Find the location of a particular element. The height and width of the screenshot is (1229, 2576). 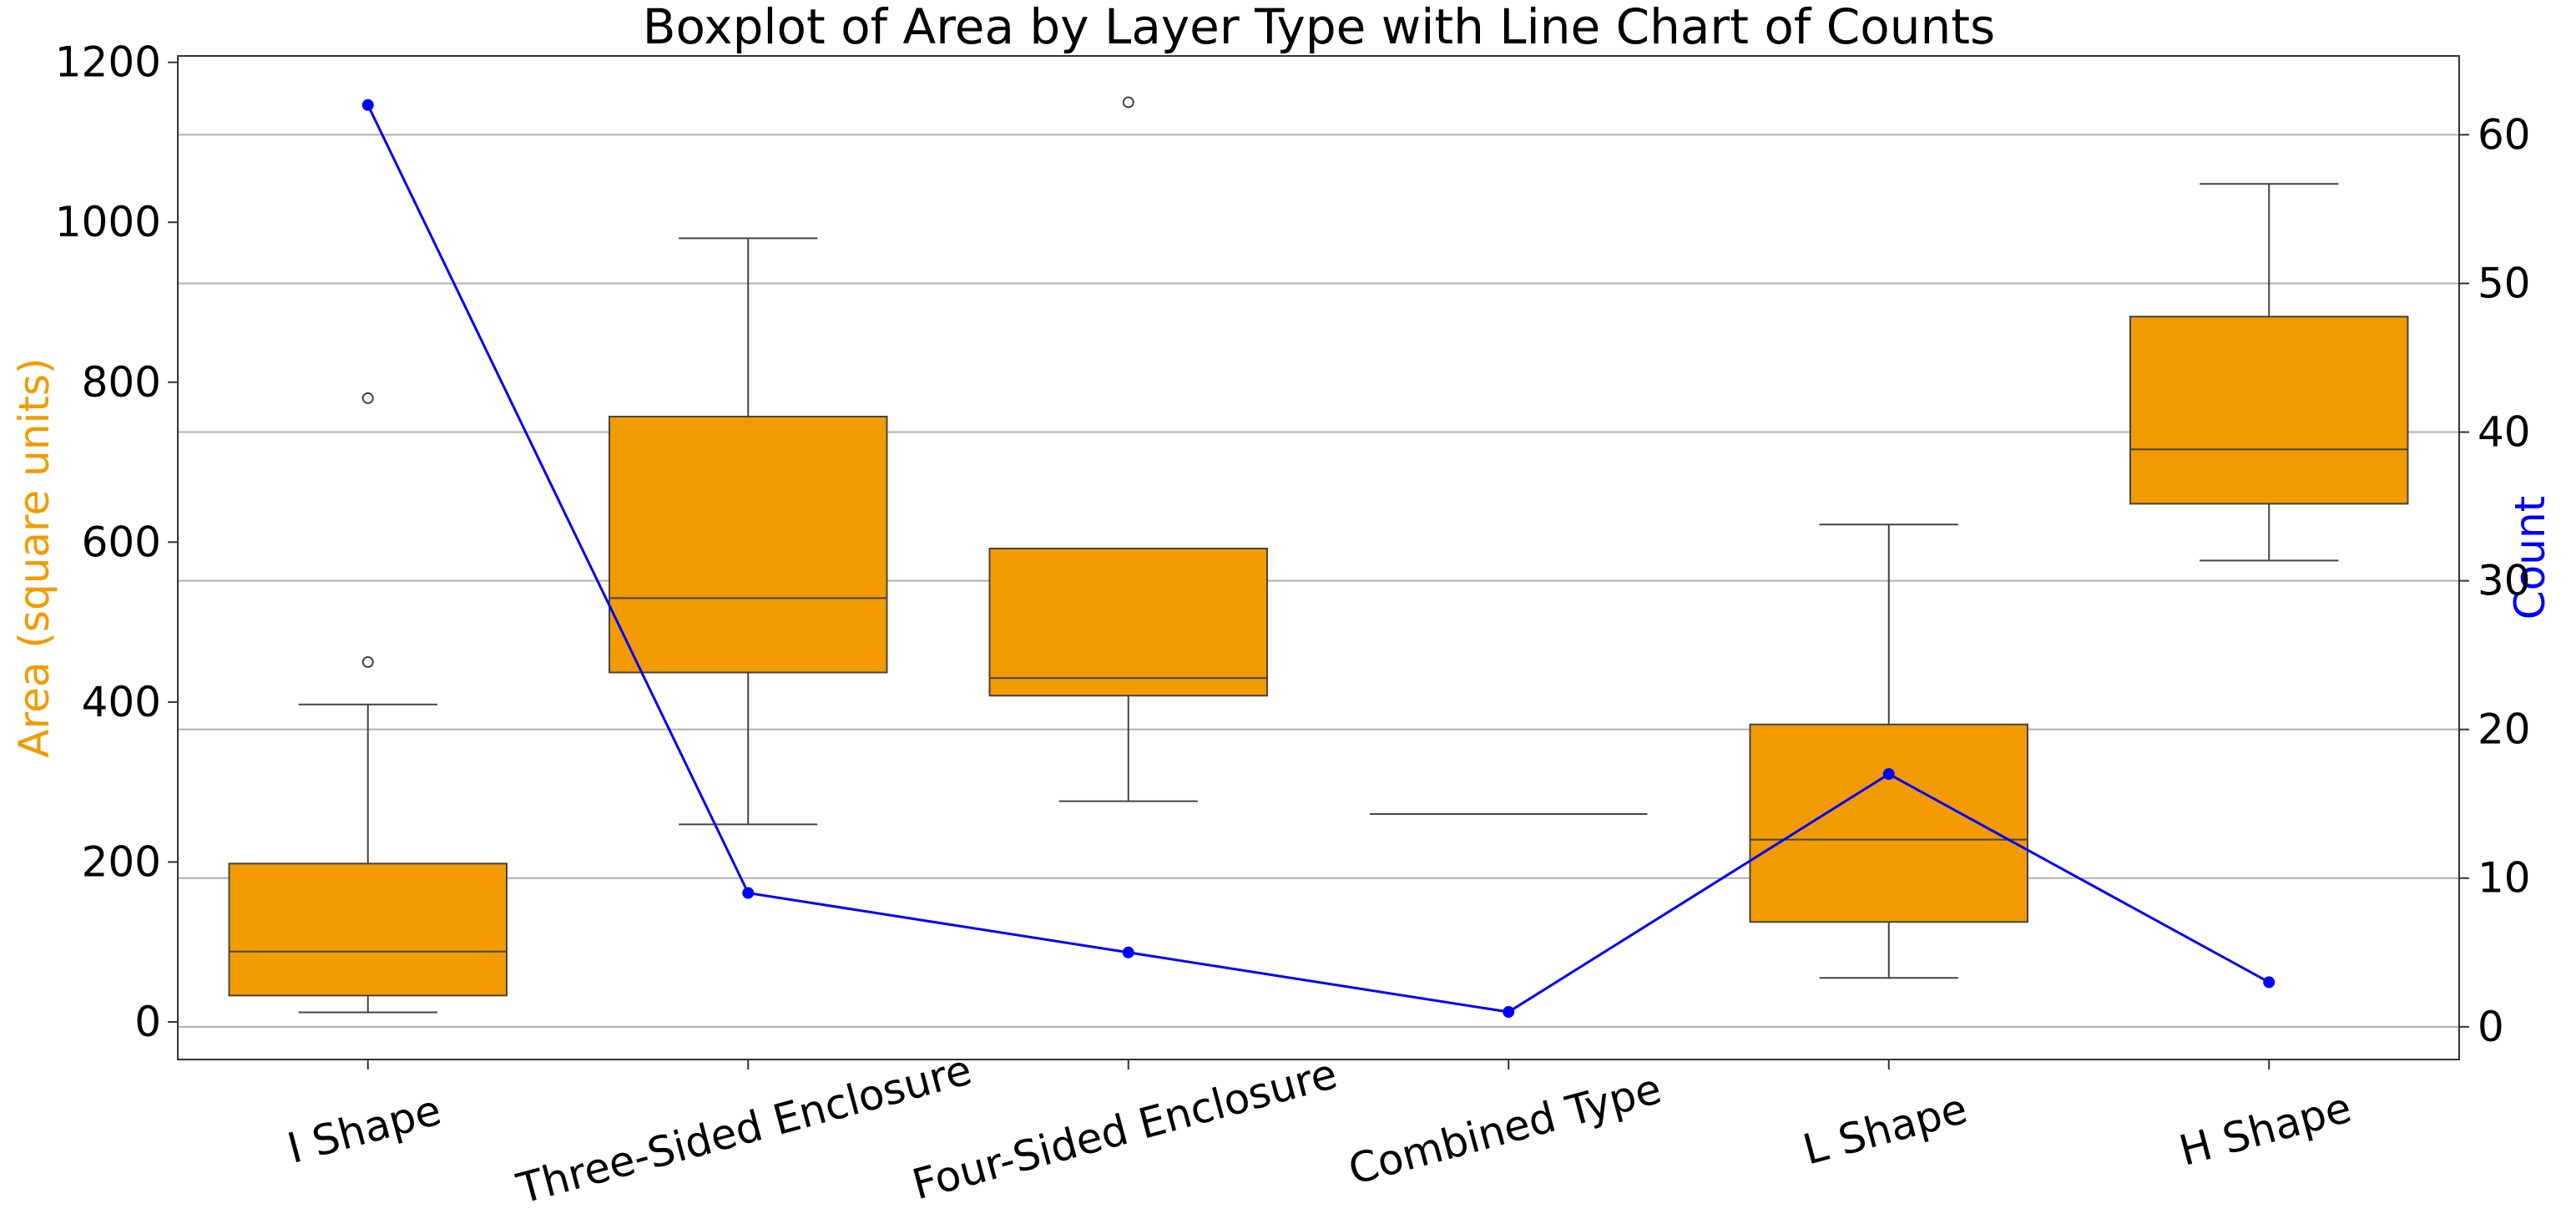

y-tick-label: 600 is located at coordinates (121, 542).